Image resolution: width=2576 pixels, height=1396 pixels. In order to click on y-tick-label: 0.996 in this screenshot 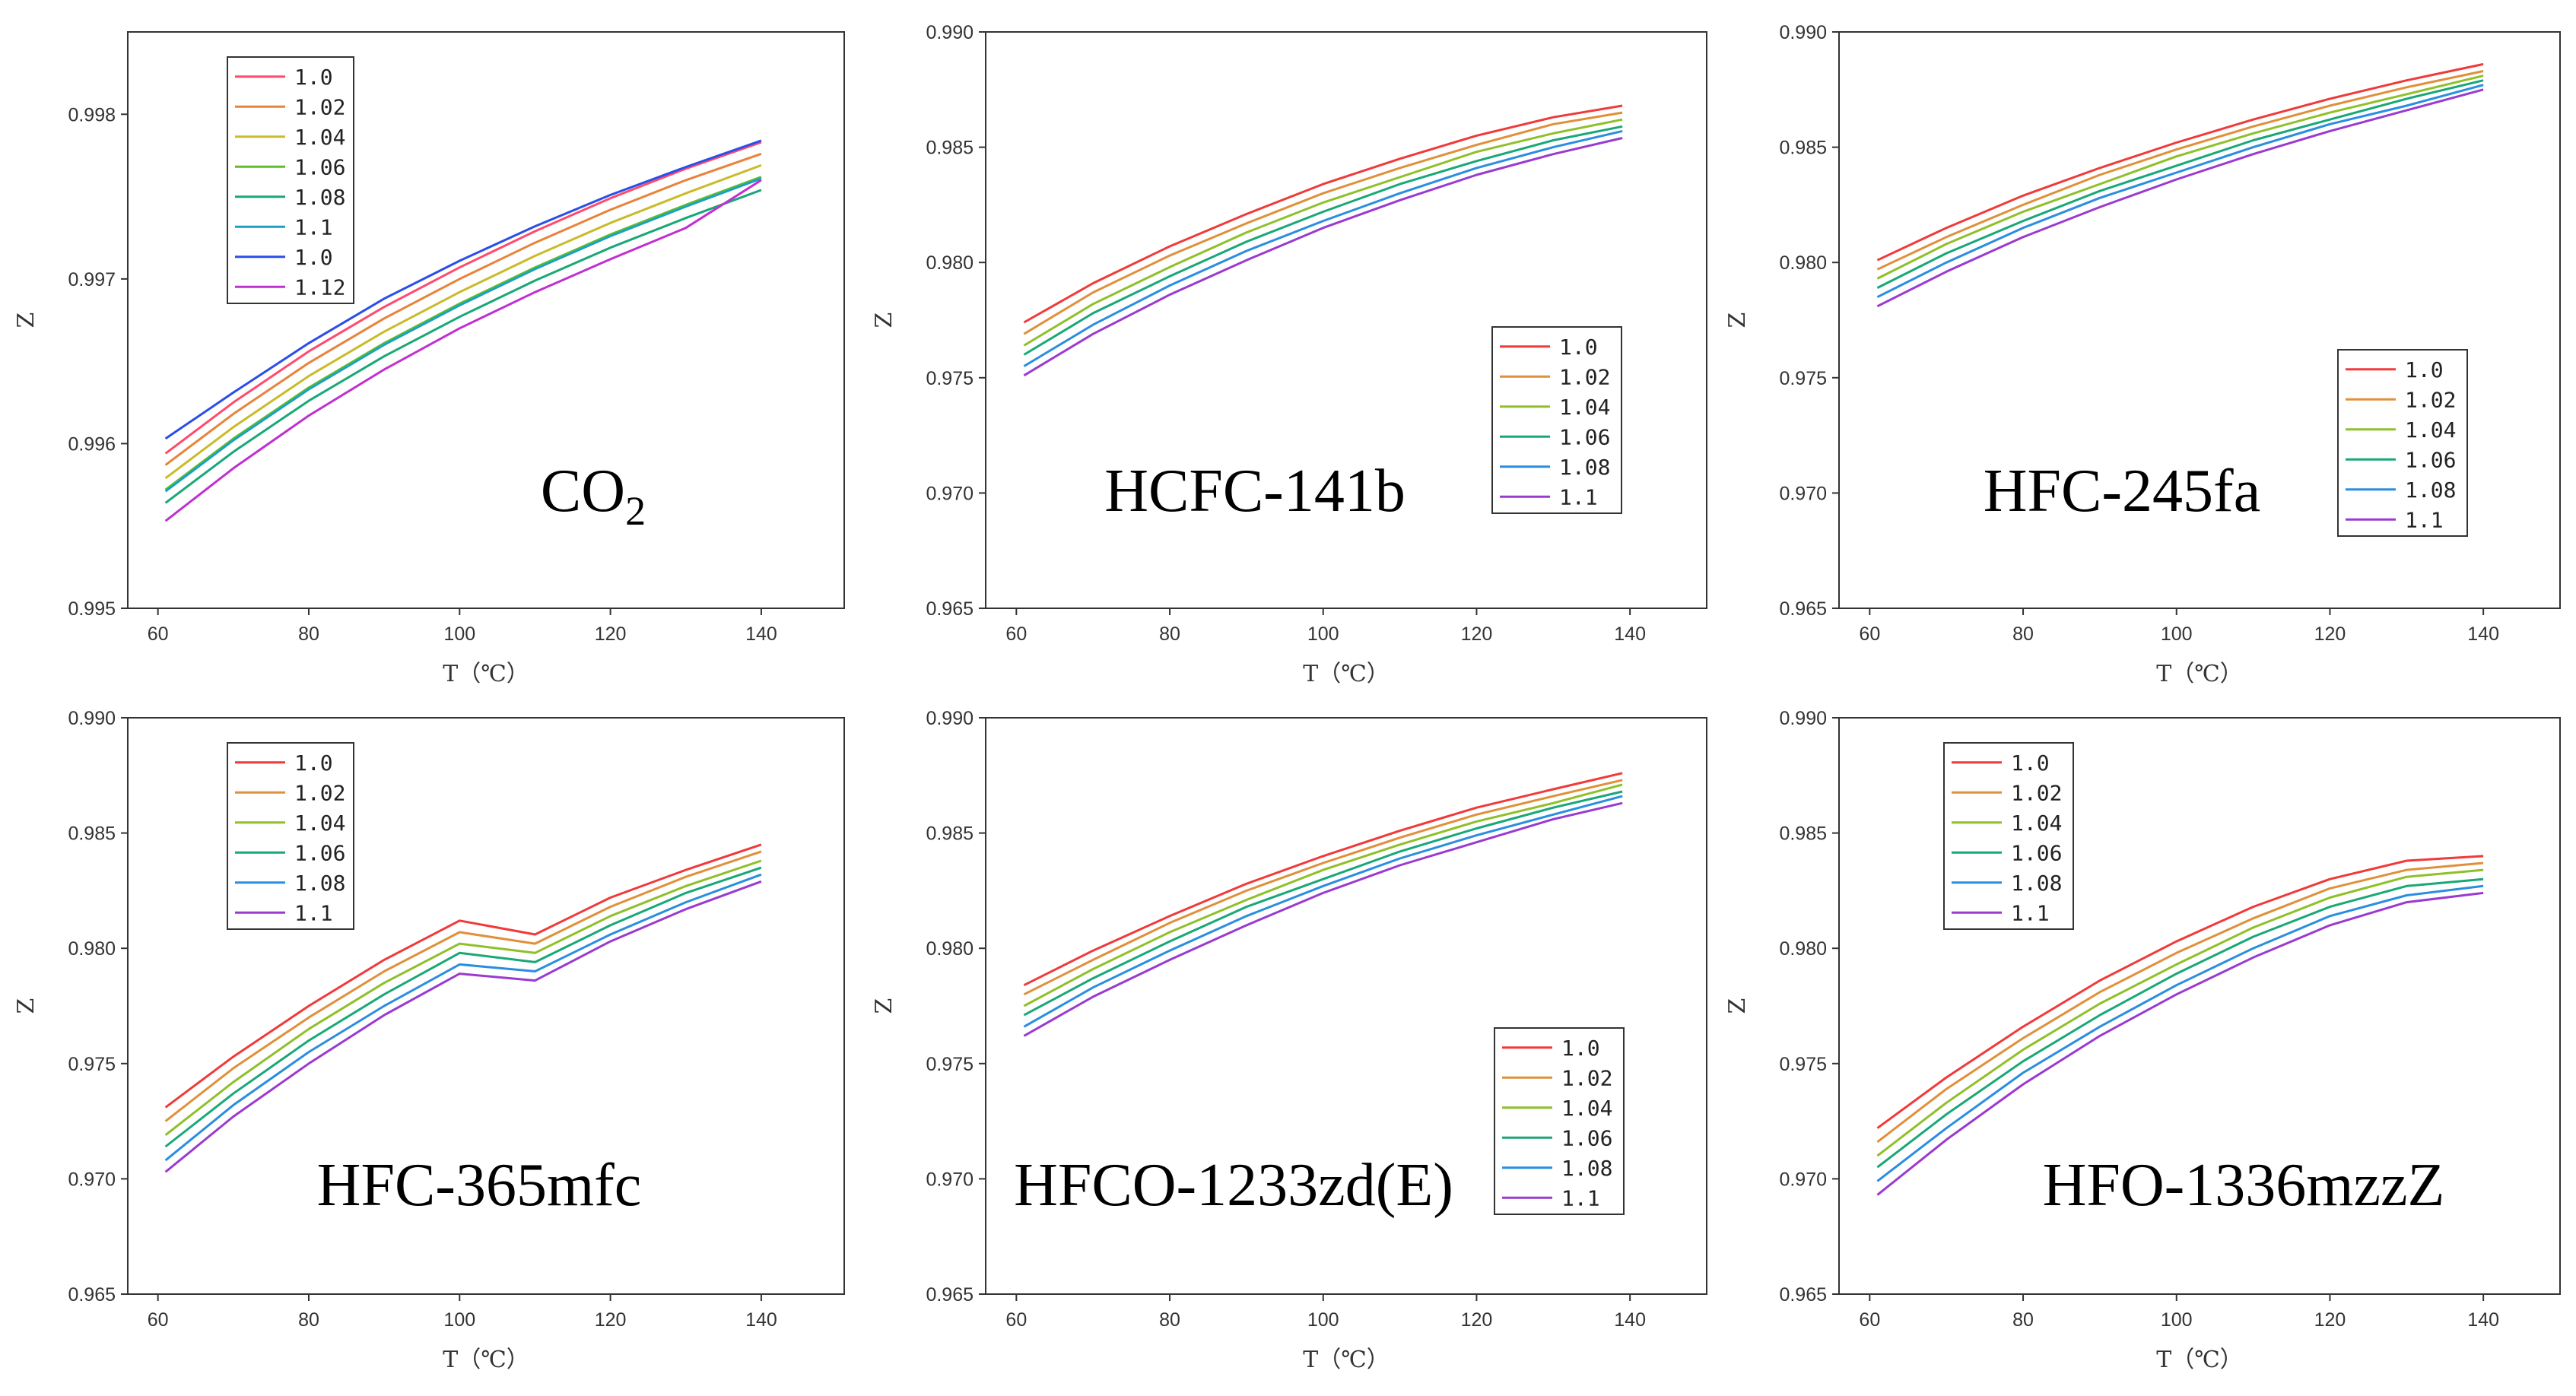, I will do `click(92, 444)`.